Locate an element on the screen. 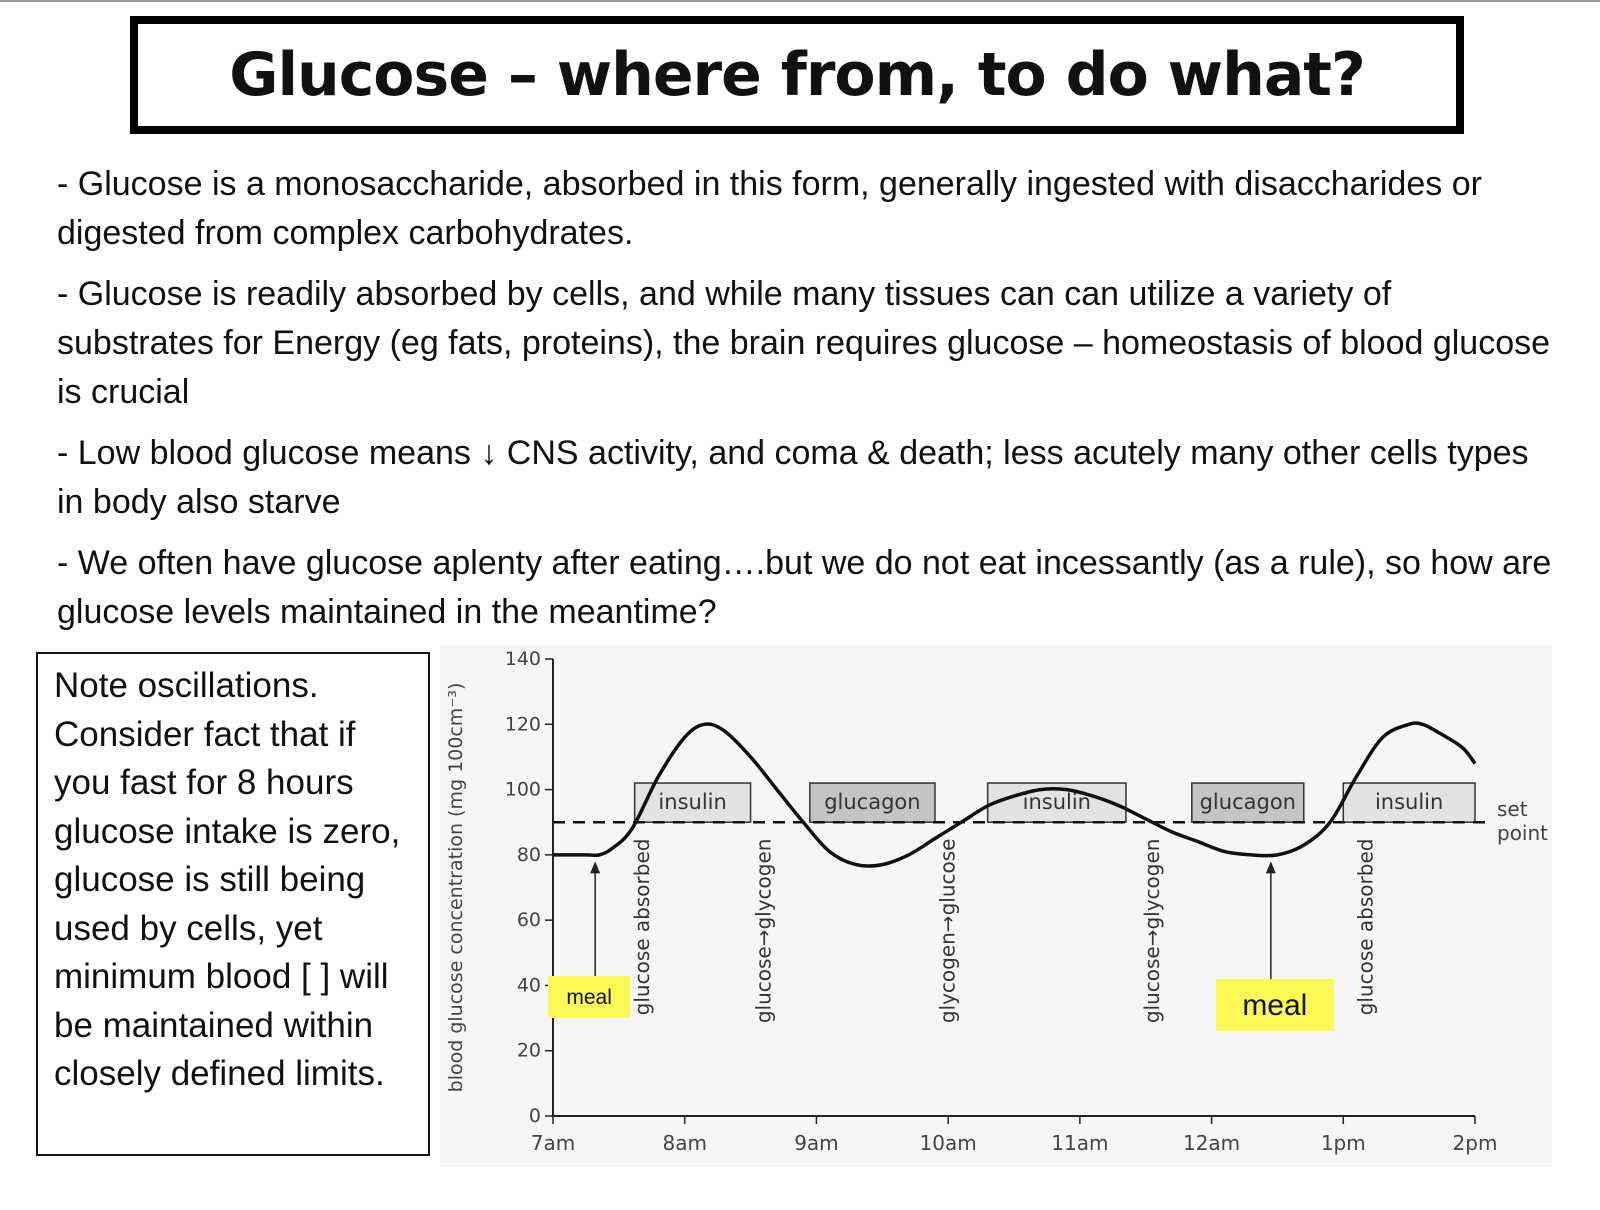  x-tick-label: 2pm is located at coordinates (1475, 1143).